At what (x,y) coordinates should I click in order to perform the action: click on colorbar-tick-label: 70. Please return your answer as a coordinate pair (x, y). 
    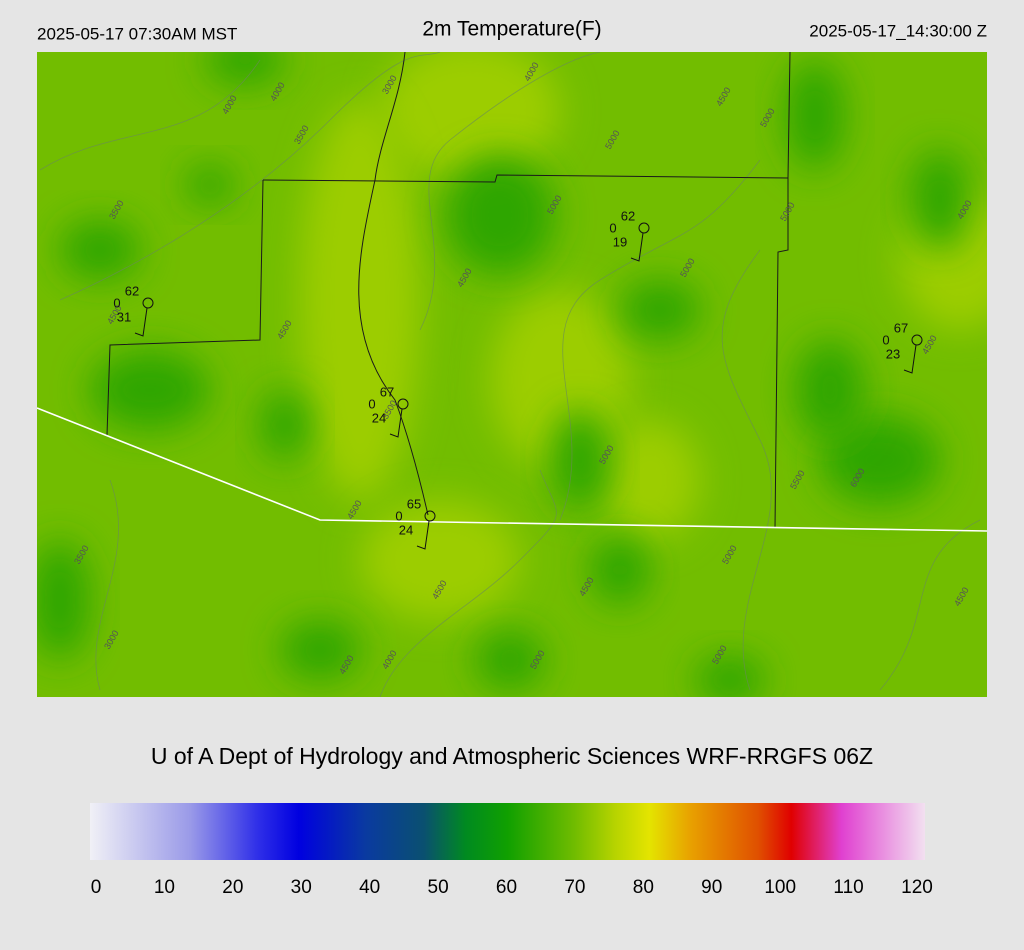
    Looking at the image, I should click on (574, 887).